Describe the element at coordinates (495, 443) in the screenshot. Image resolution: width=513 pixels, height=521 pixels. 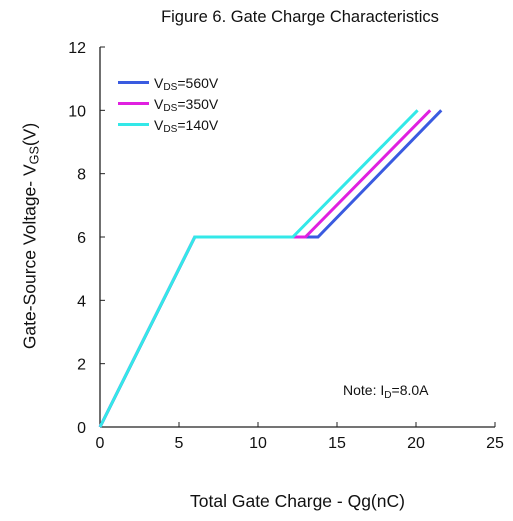
I see `x-tick-label: 25` at that location.